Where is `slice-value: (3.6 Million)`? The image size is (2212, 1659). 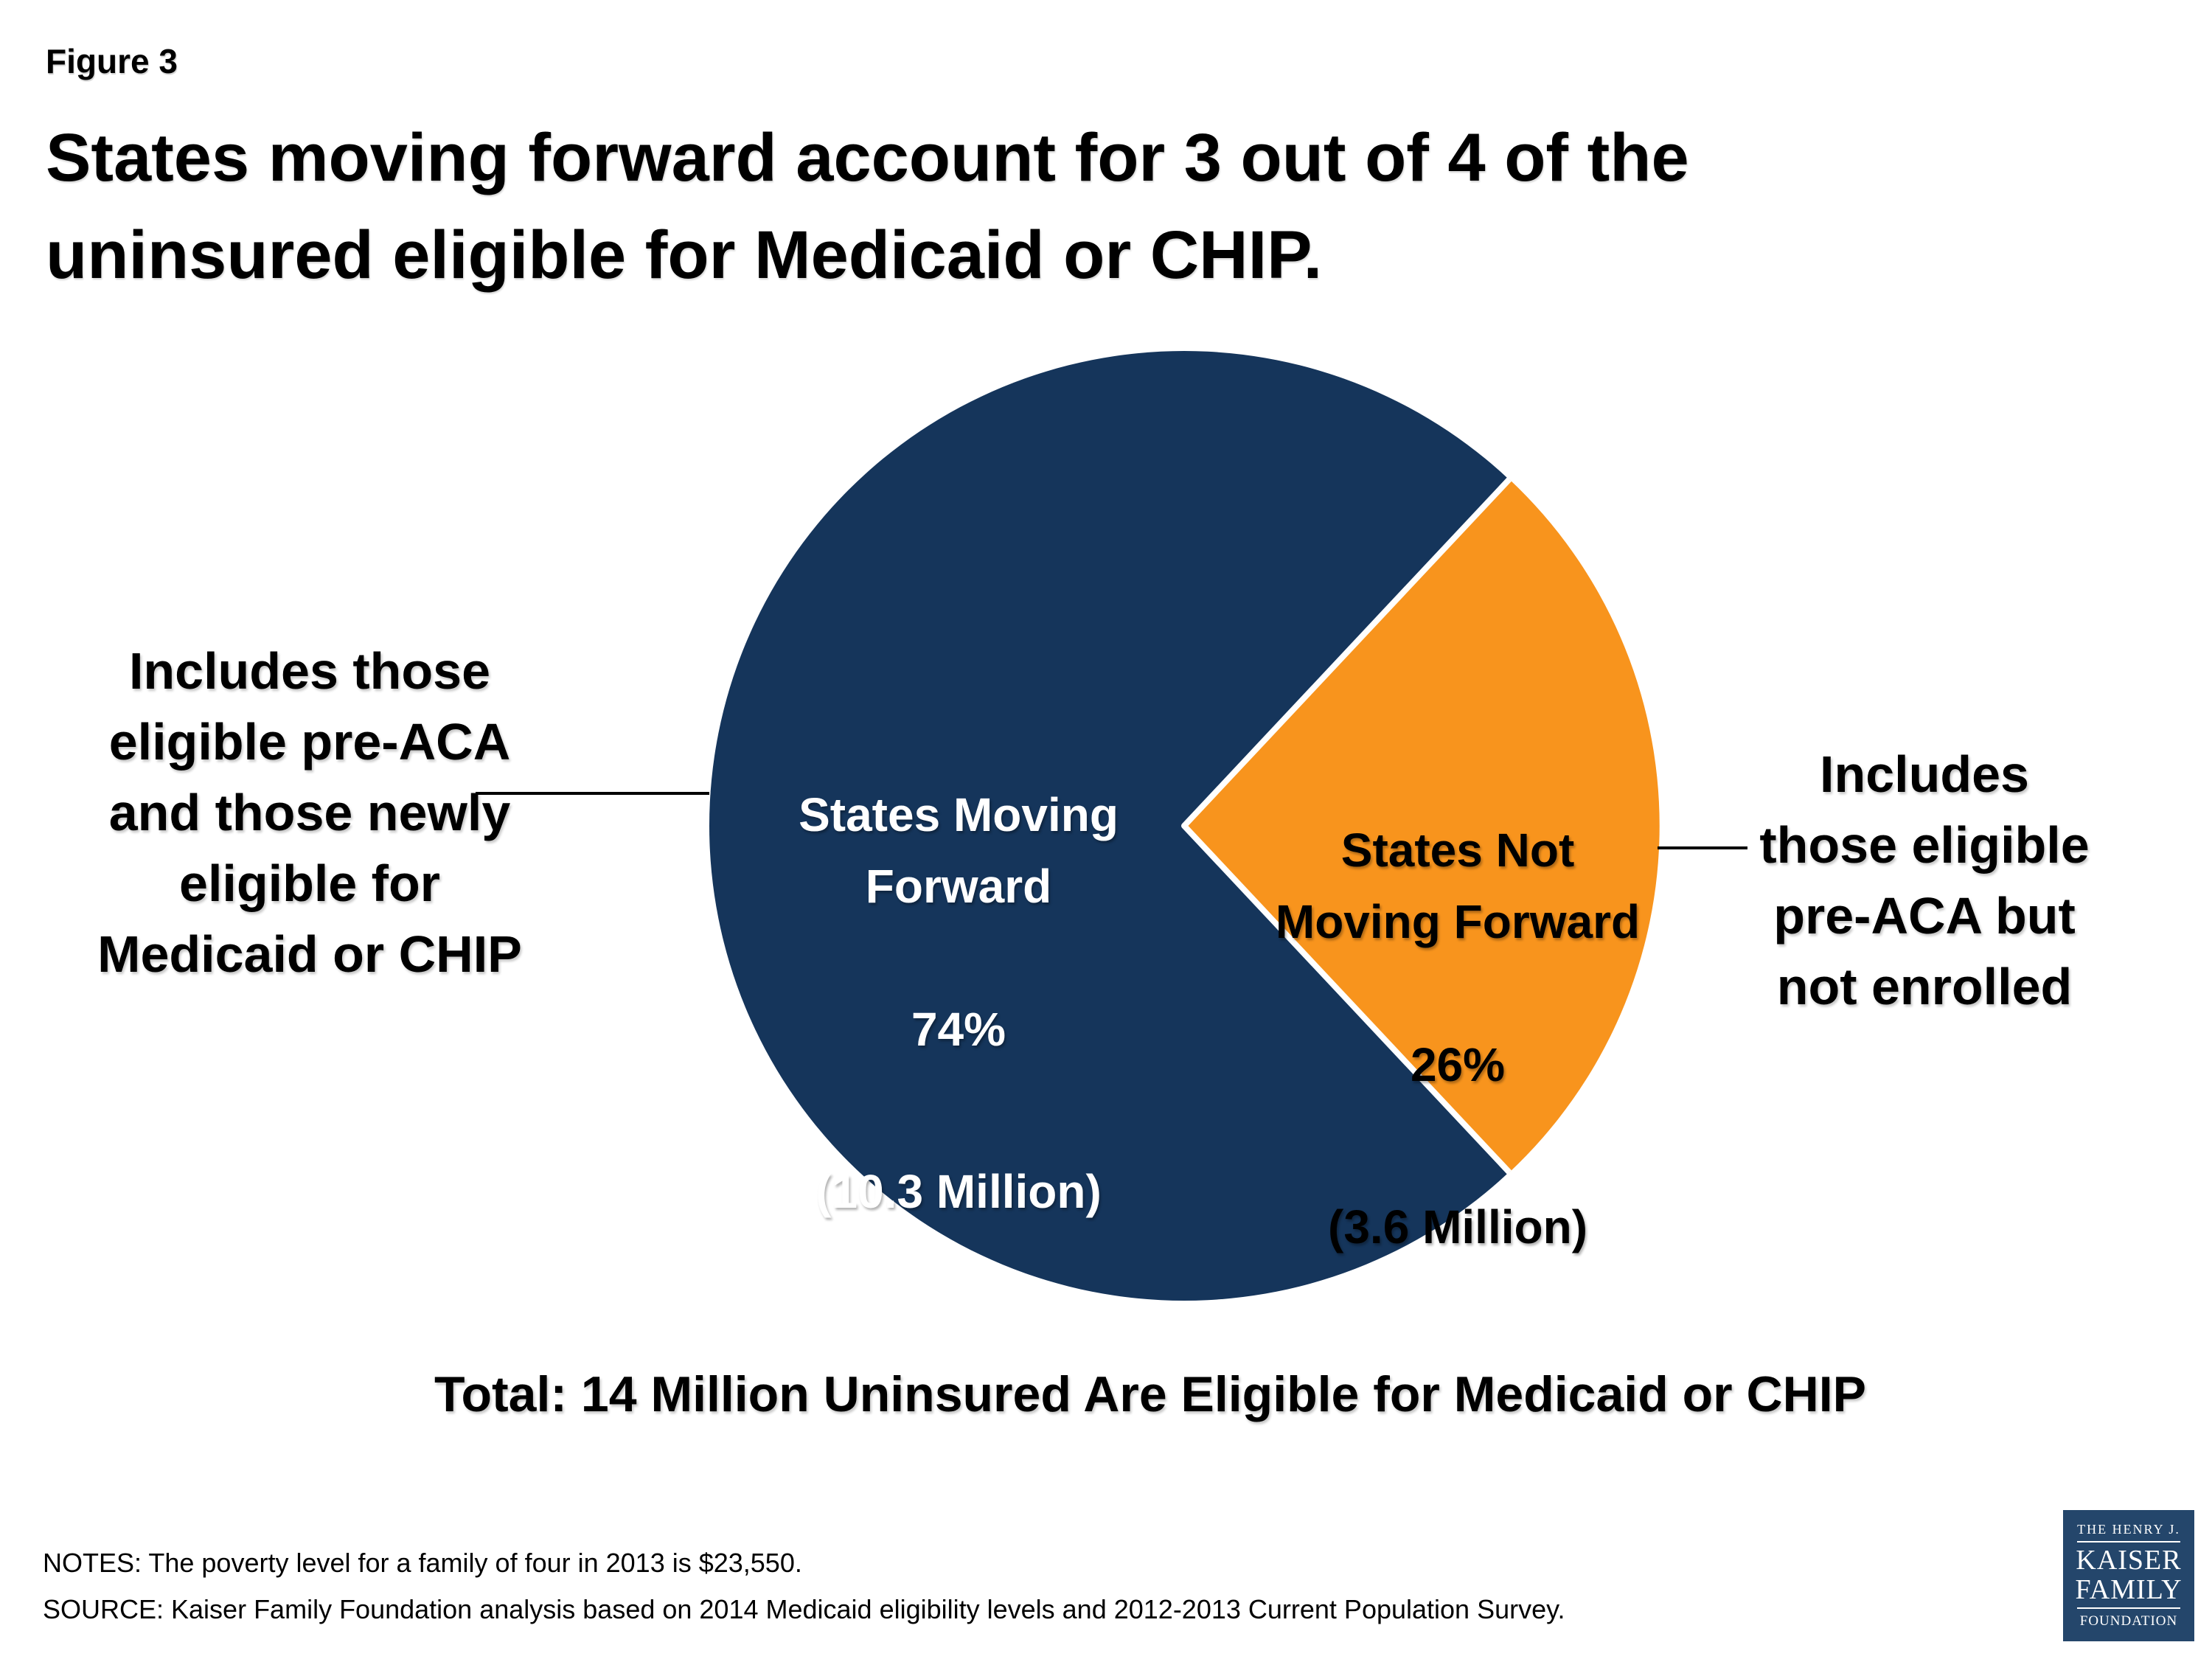 slice-value: (3.6 Million) is located at coordinates (1457, 1226).